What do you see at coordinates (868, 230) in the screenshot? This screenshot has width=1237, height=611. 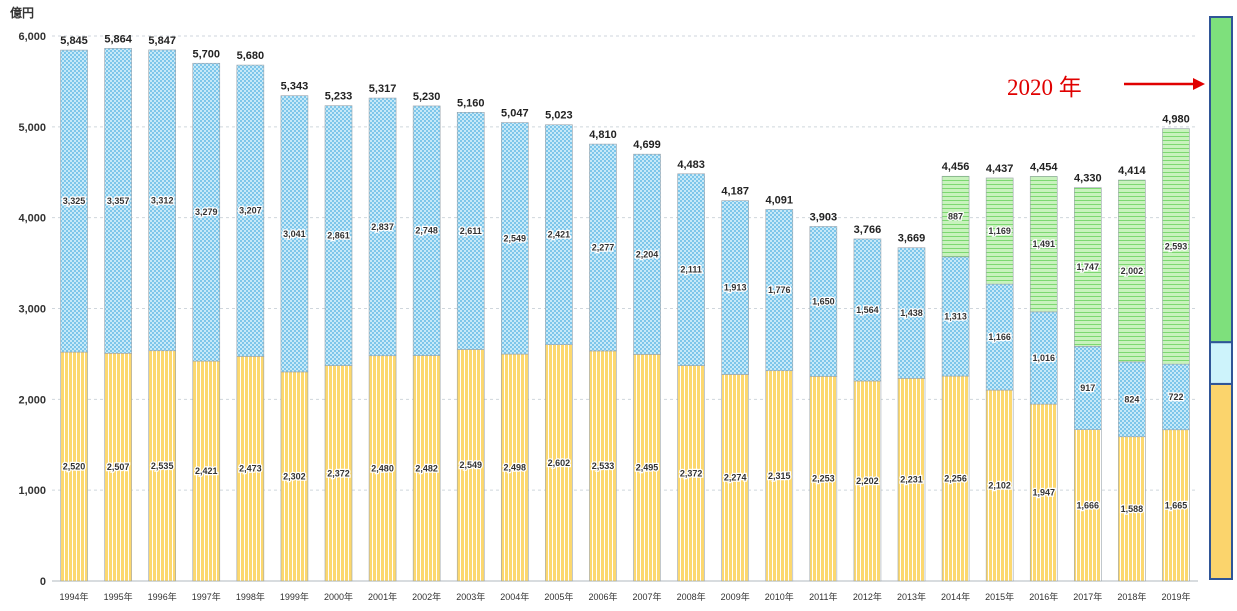 I see `total-value-label: 3,766` at bounding box center [868, 230].